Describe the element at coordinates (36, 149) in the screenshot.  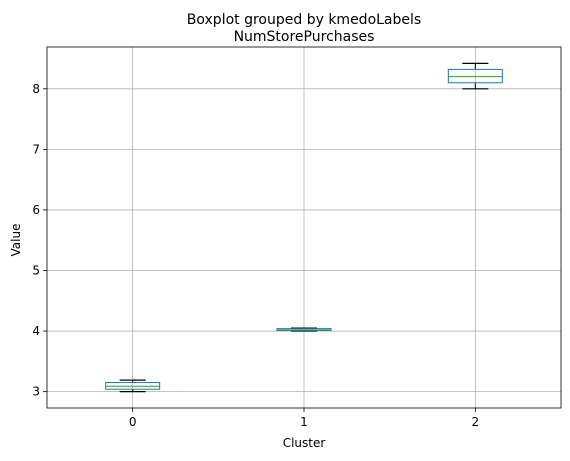
I see `y-tick-label-7: 7` at that location.